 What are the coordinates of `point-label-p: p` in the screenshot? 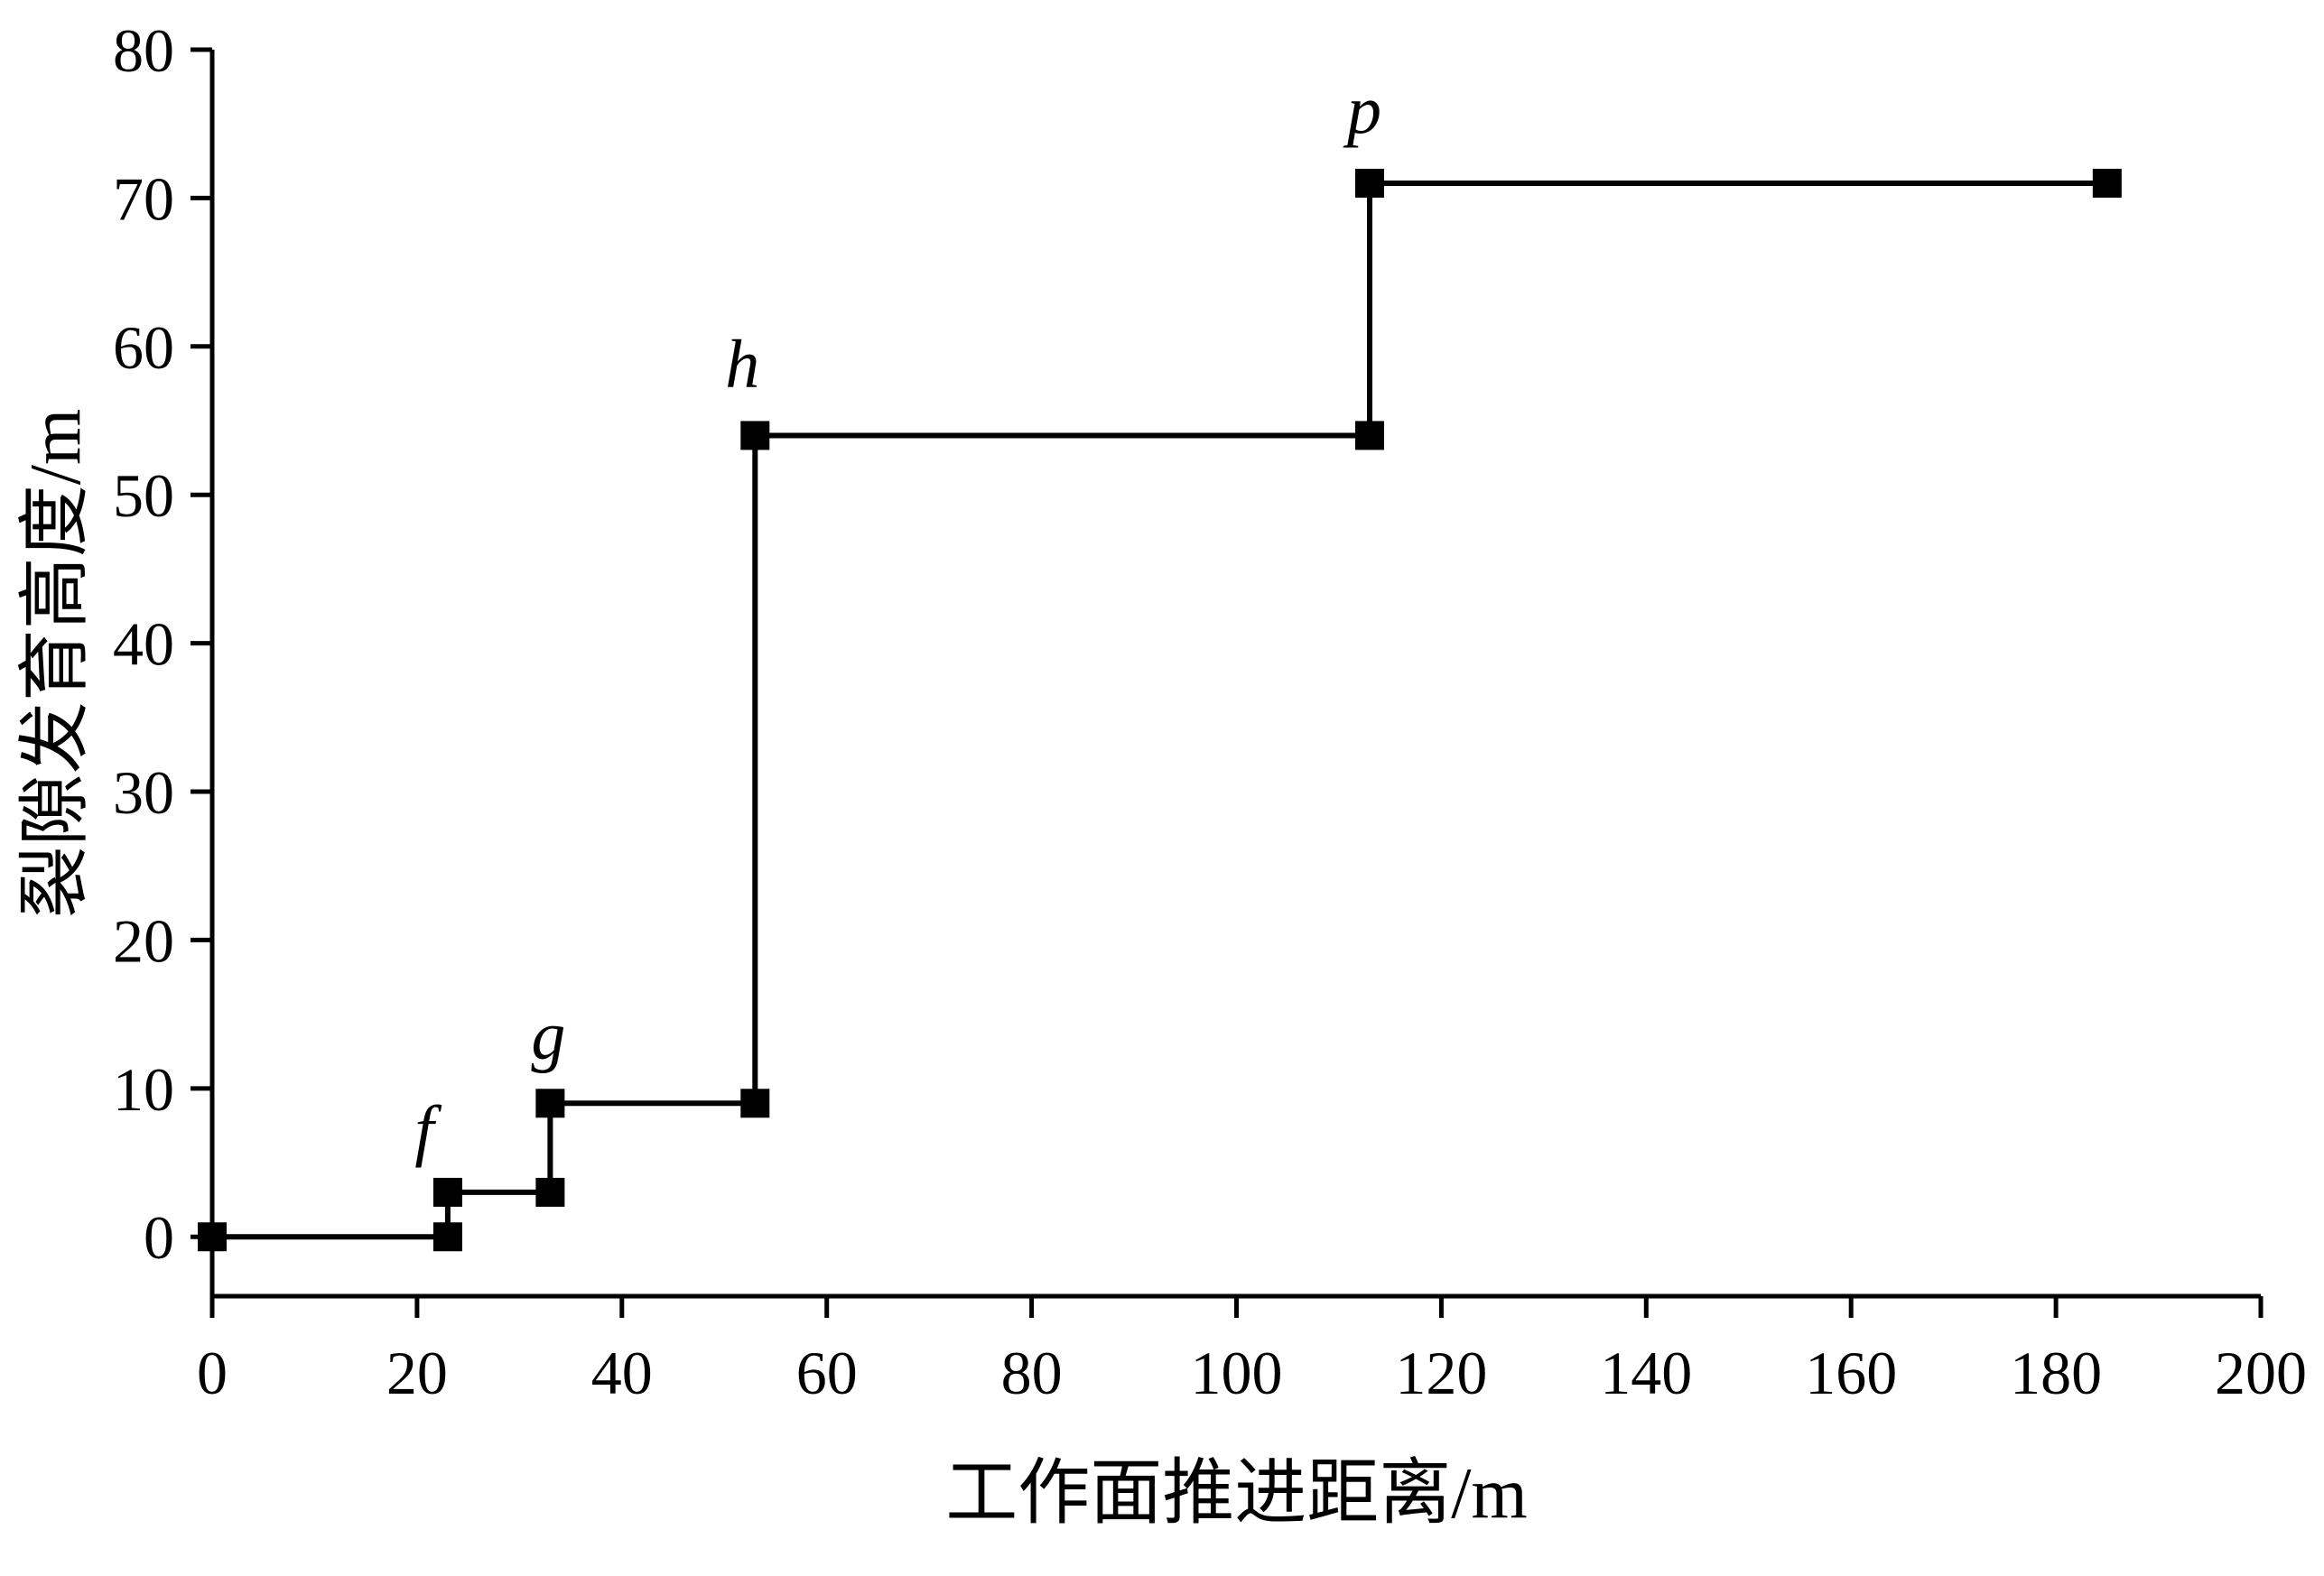 It's located at (1362, 110).